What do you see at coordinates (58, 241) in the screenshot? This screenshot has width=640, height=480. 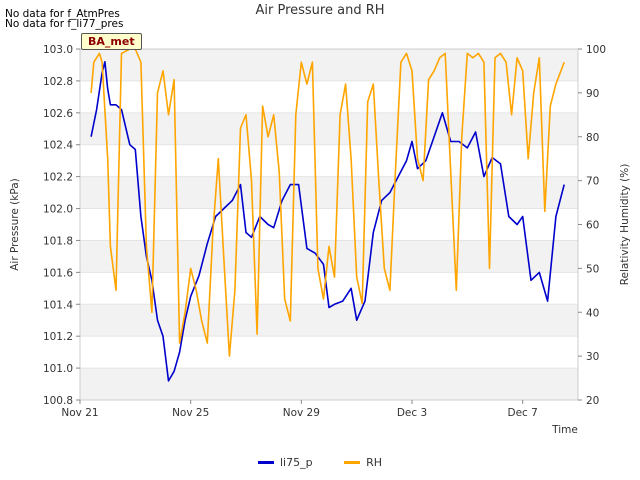 I see `y-left-tick-label: 101.8` at bounding box center [58, 241].